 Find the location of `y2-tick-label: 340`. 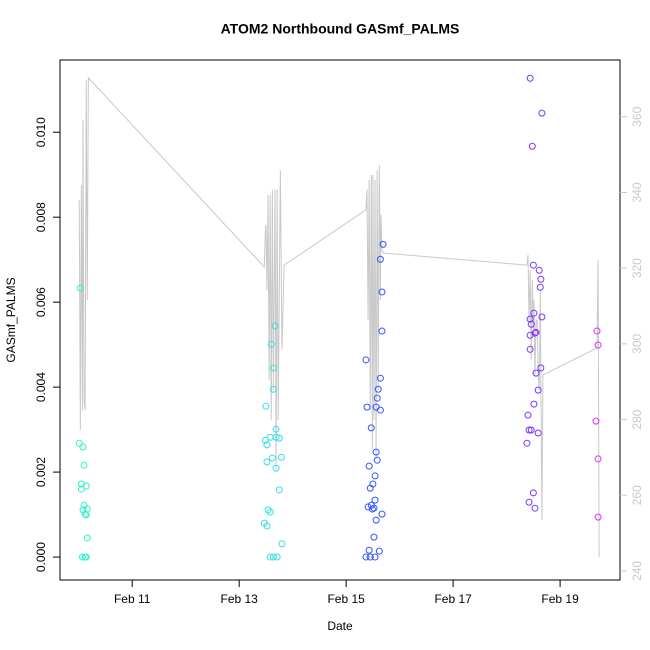

y2-tick-label: 340 is located at coordinates (637, 192).